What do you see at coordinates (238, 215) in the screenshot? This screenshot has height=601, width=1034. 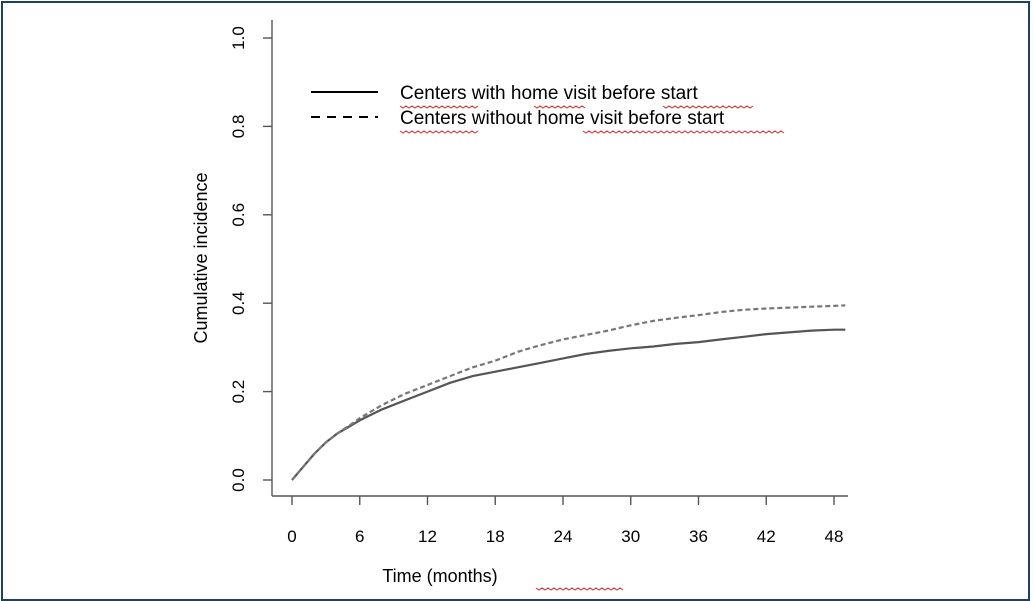 I see `y-tick-label: 0.6` at bounding box center [238, 215].